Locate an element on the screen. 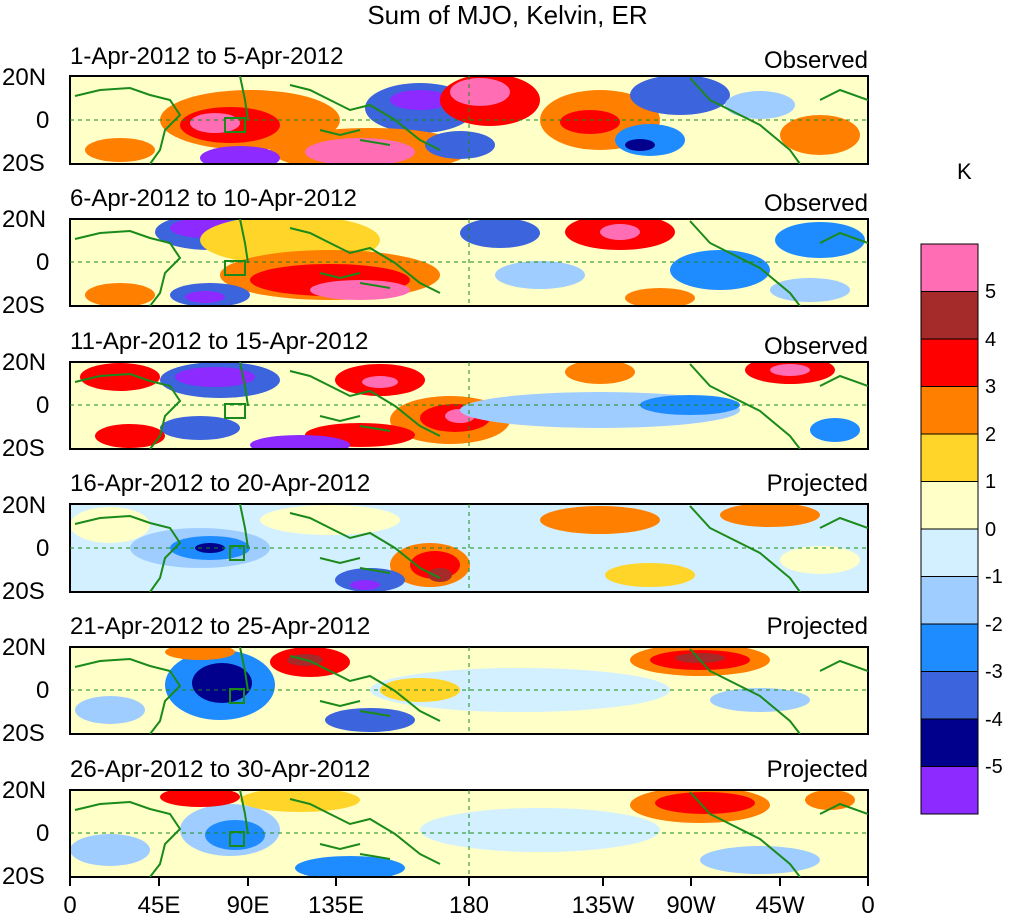  colorbar-label: 3 is located at coordinates (991, 387).